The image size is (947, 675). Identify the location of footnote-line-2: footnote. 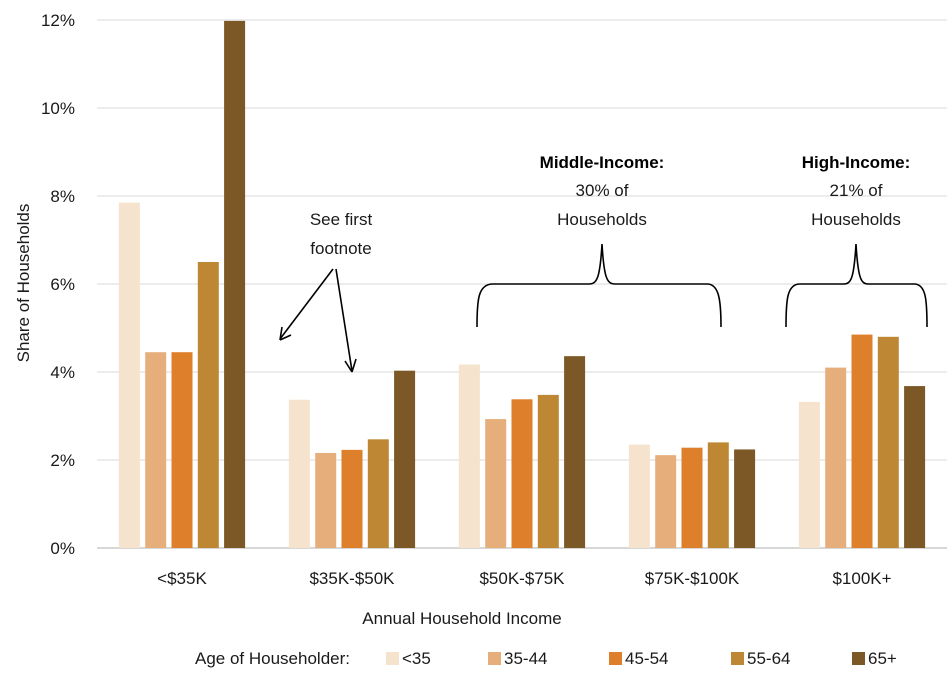
(340, 248).